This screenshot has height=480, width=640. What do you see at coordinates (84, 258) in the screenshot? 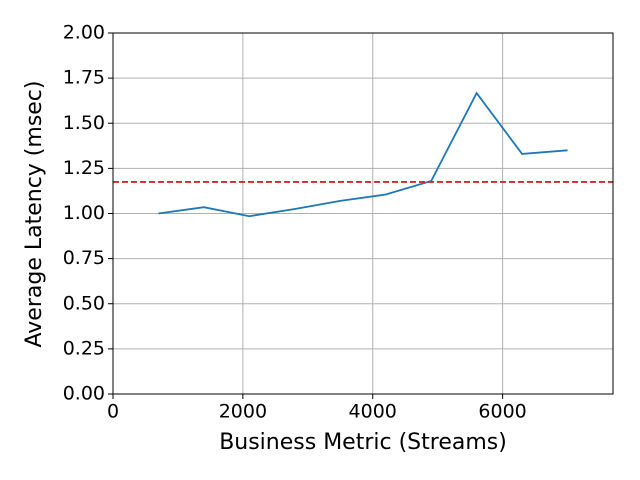
I see `y-tick-label: 0.75` at bounding box center [84, 258].